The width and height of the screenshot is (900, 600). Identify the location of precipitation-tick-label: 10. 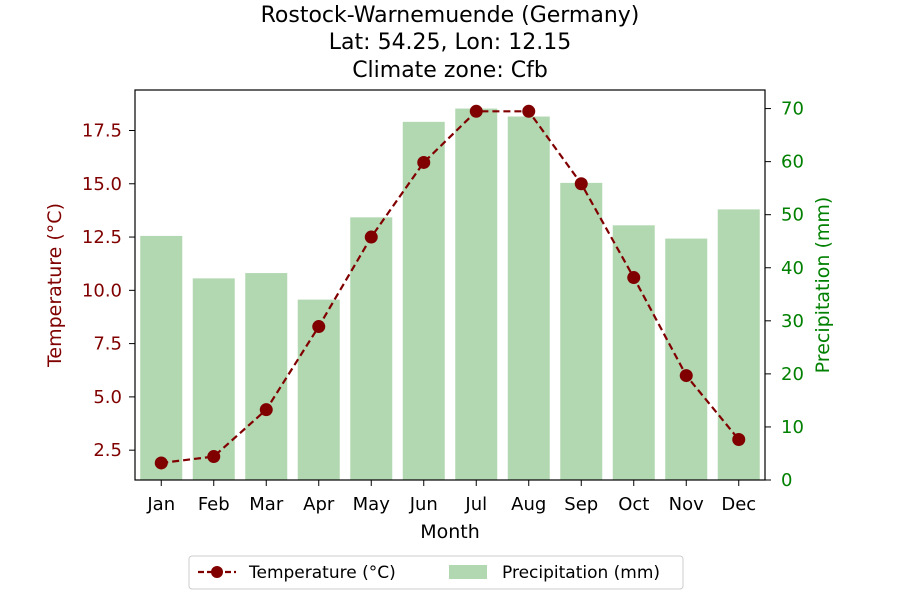
(792, 427).